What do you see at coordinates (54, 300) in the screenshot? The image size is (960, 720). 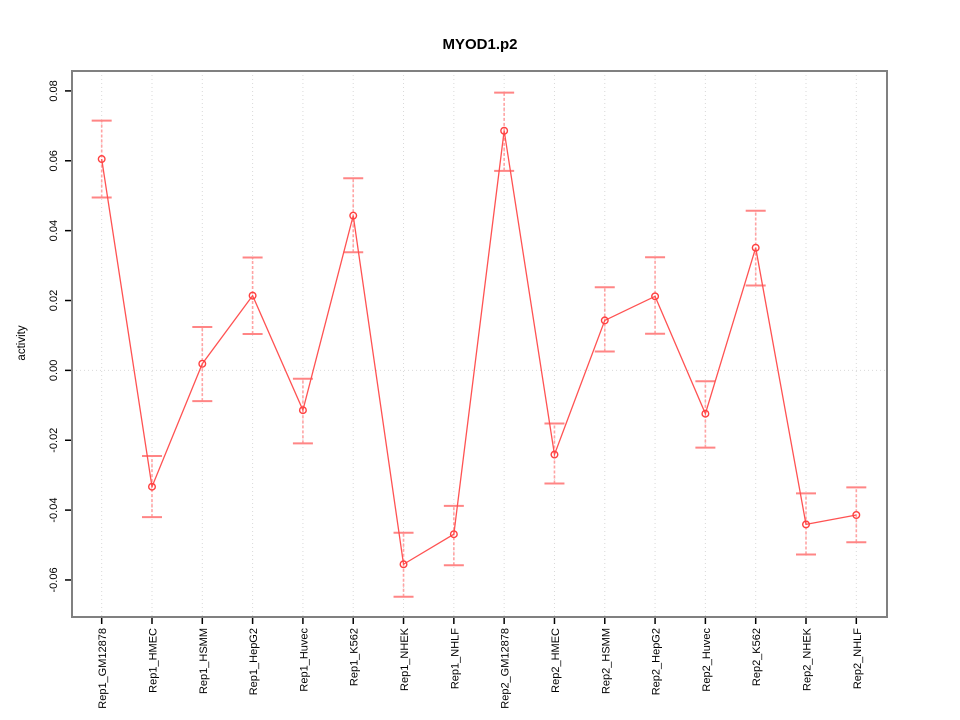 I see `y-tick-label: 0.02` at bounding box center [54, 300].